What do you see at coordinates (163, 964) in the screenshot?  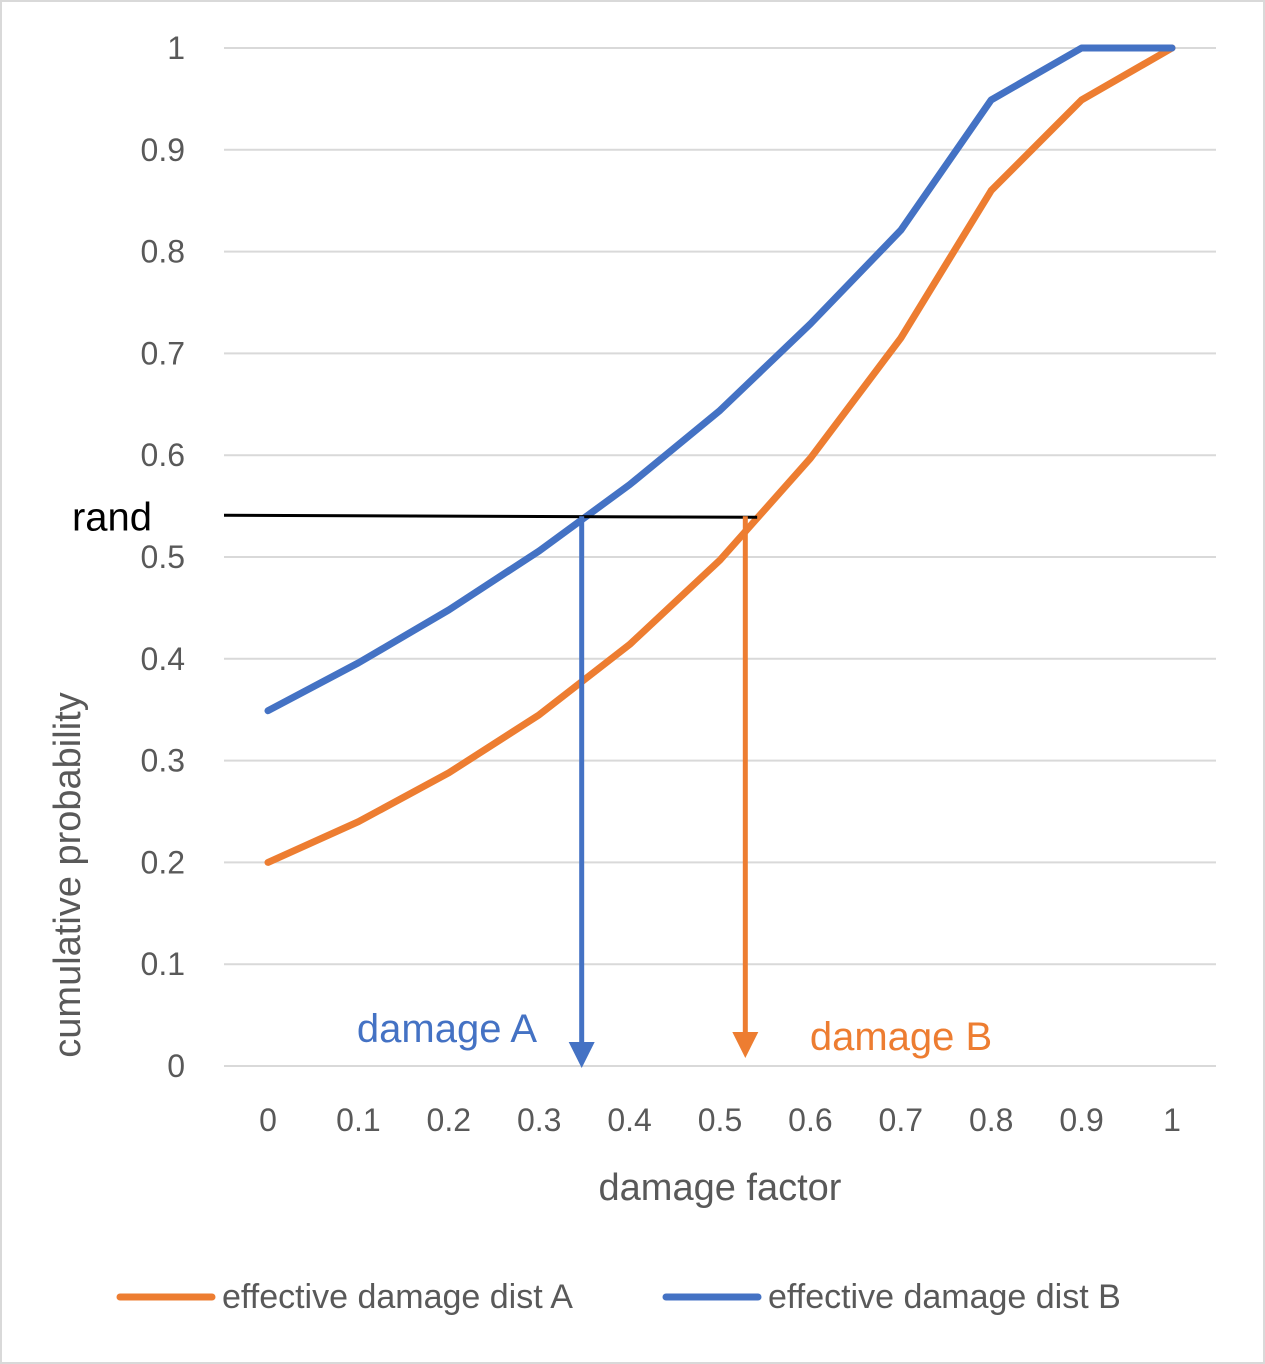 I see `y-tick-label: 0.1` at bounding box center [163, 964].